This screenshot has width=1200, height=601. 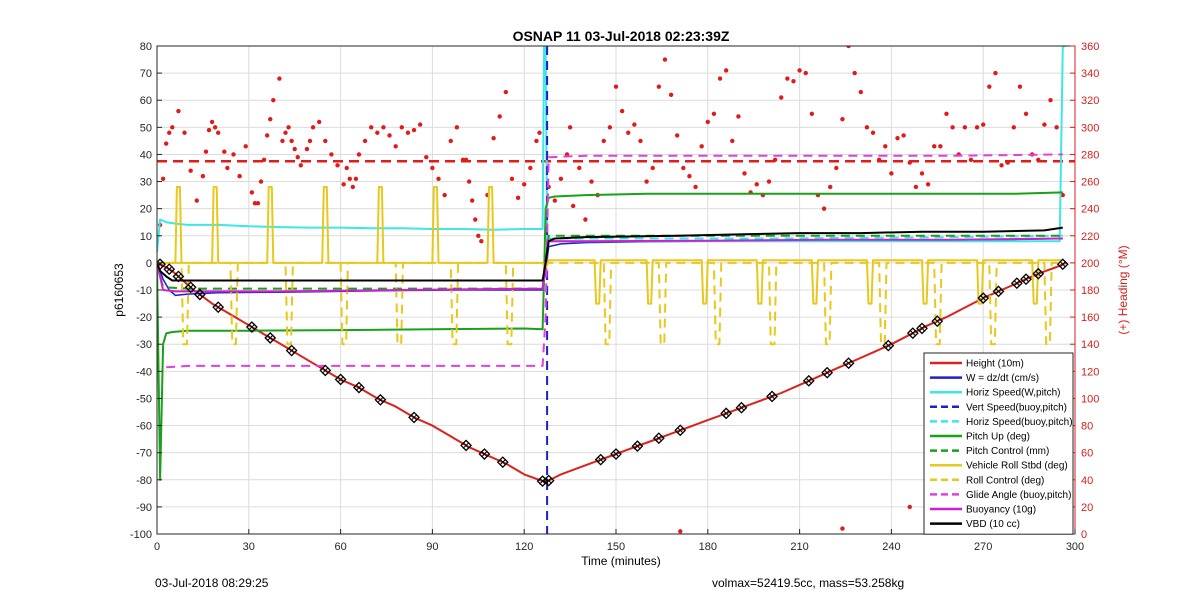 I want to click on y2-tick-label: 180, so click(x=1090, y=291).